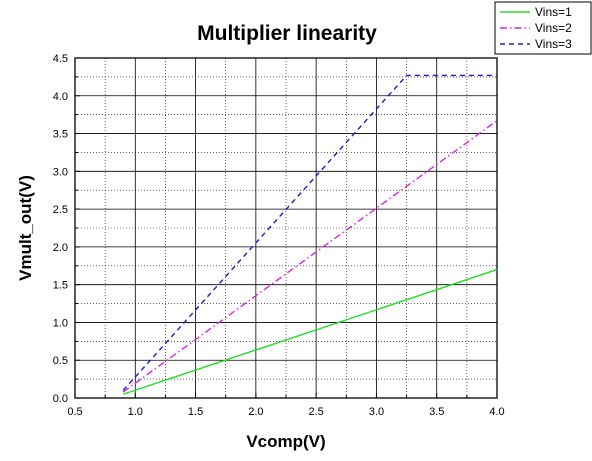 The width and height of the screenshot is (592, 461). I want to click on x-tick-label: 0.5, so click(74, 412).